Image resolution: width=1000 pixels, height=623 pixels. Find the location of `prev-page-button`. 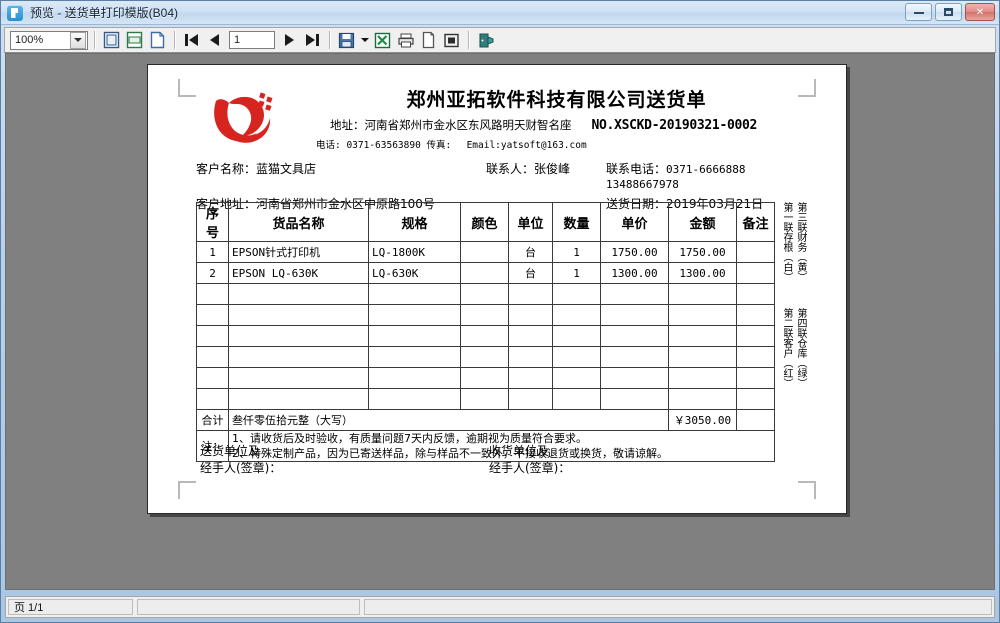

prev-page-button is located at coordinates (214, 40).